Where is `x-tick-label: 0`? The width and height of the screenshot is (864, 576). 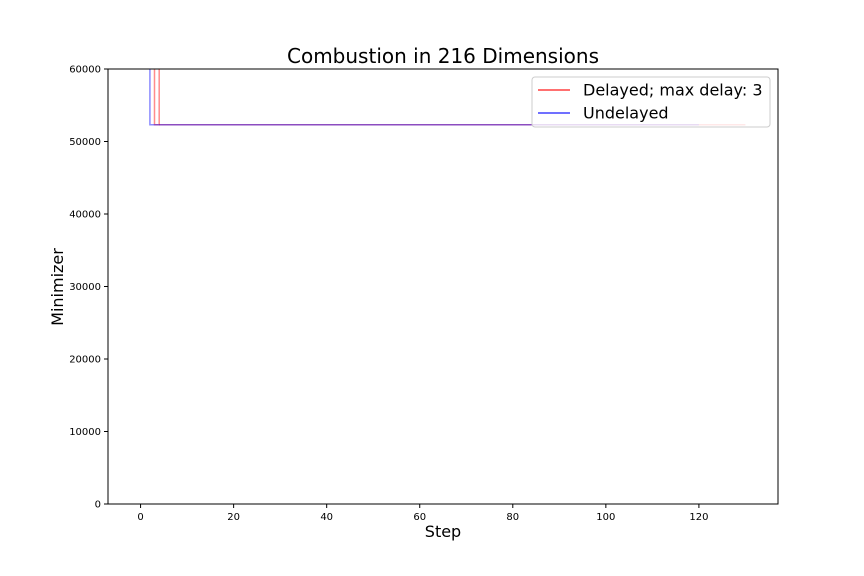 x-tick-label: 0 is located at coordinates (140, 517).